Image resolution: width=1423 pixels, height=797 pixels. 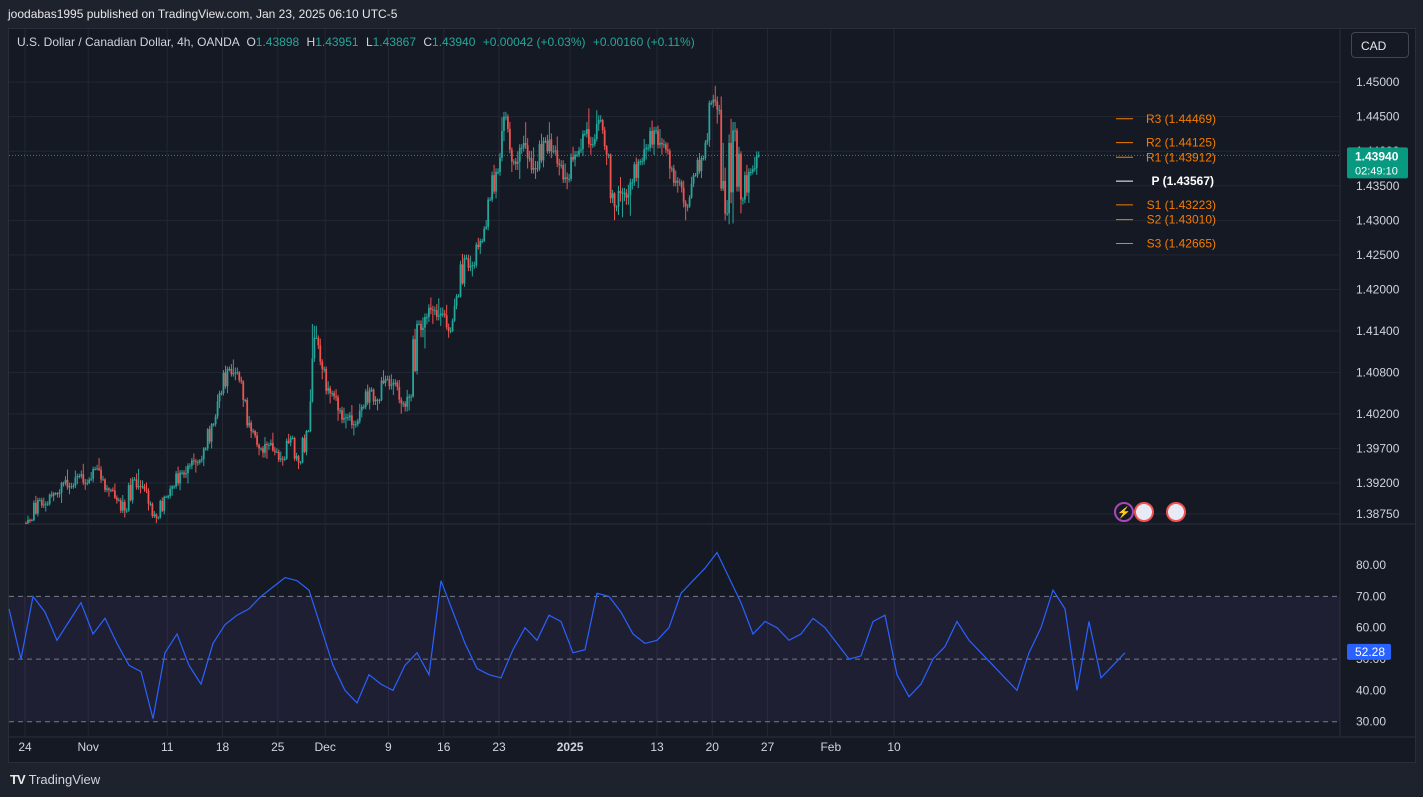 What do you see at coordinates (1181, 220) in the screenshot?
I see `pivot-level-label: S2 (1.43010)` at bounding box center [1181, 220].